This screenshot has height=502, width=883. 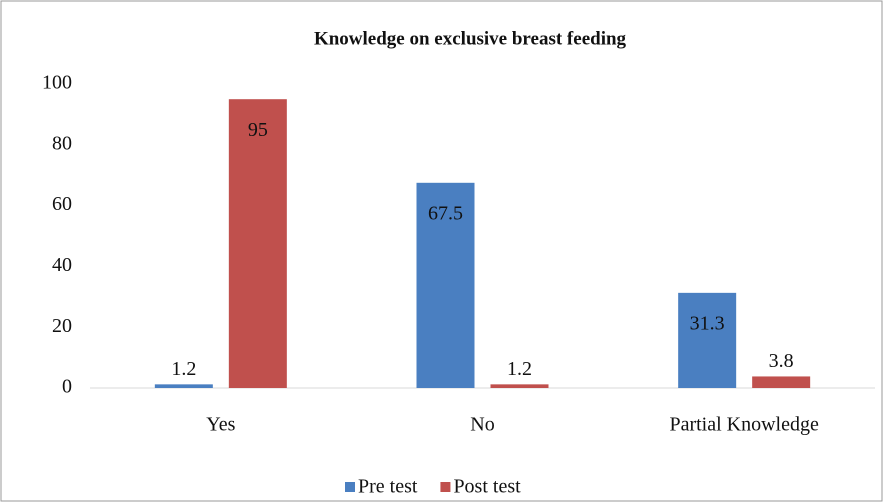 What do you see at coordinates (57, 83) in the screenshot?
I see `y-tick-label: 100` at bounding box center [57, 83].